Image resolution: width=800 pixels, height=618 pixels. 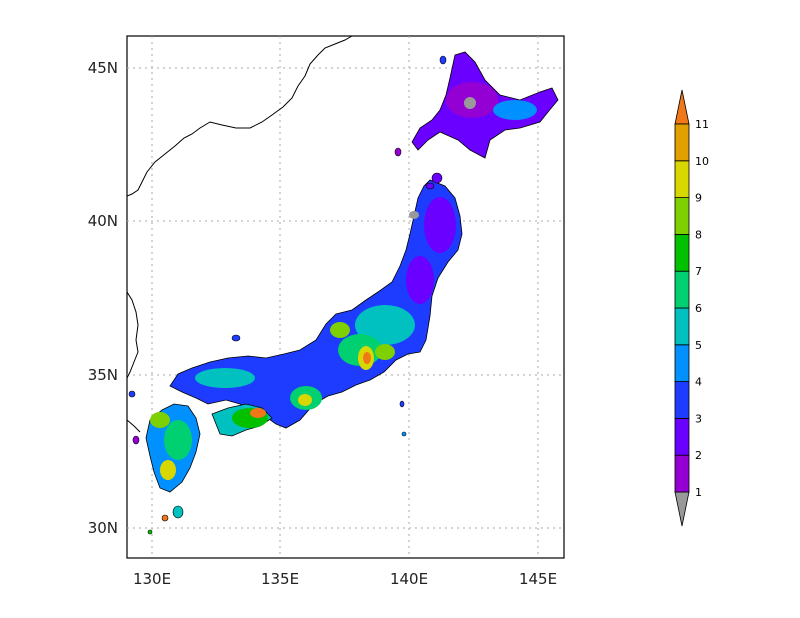 What do you see at coordinates (698, 308) in the screenshot?
I see `colorbar-label: 6` at bounding box center [698, 308].